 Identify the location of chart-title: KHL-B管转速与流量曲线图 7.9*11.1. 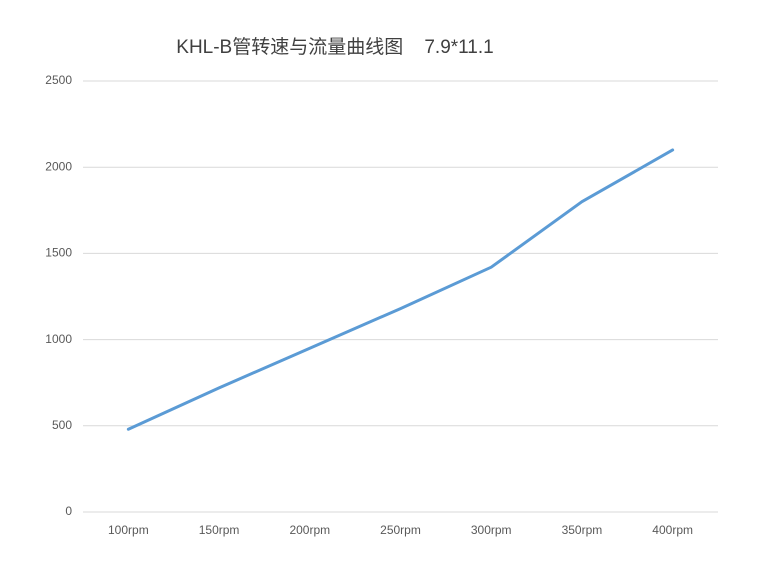
(334, 47).